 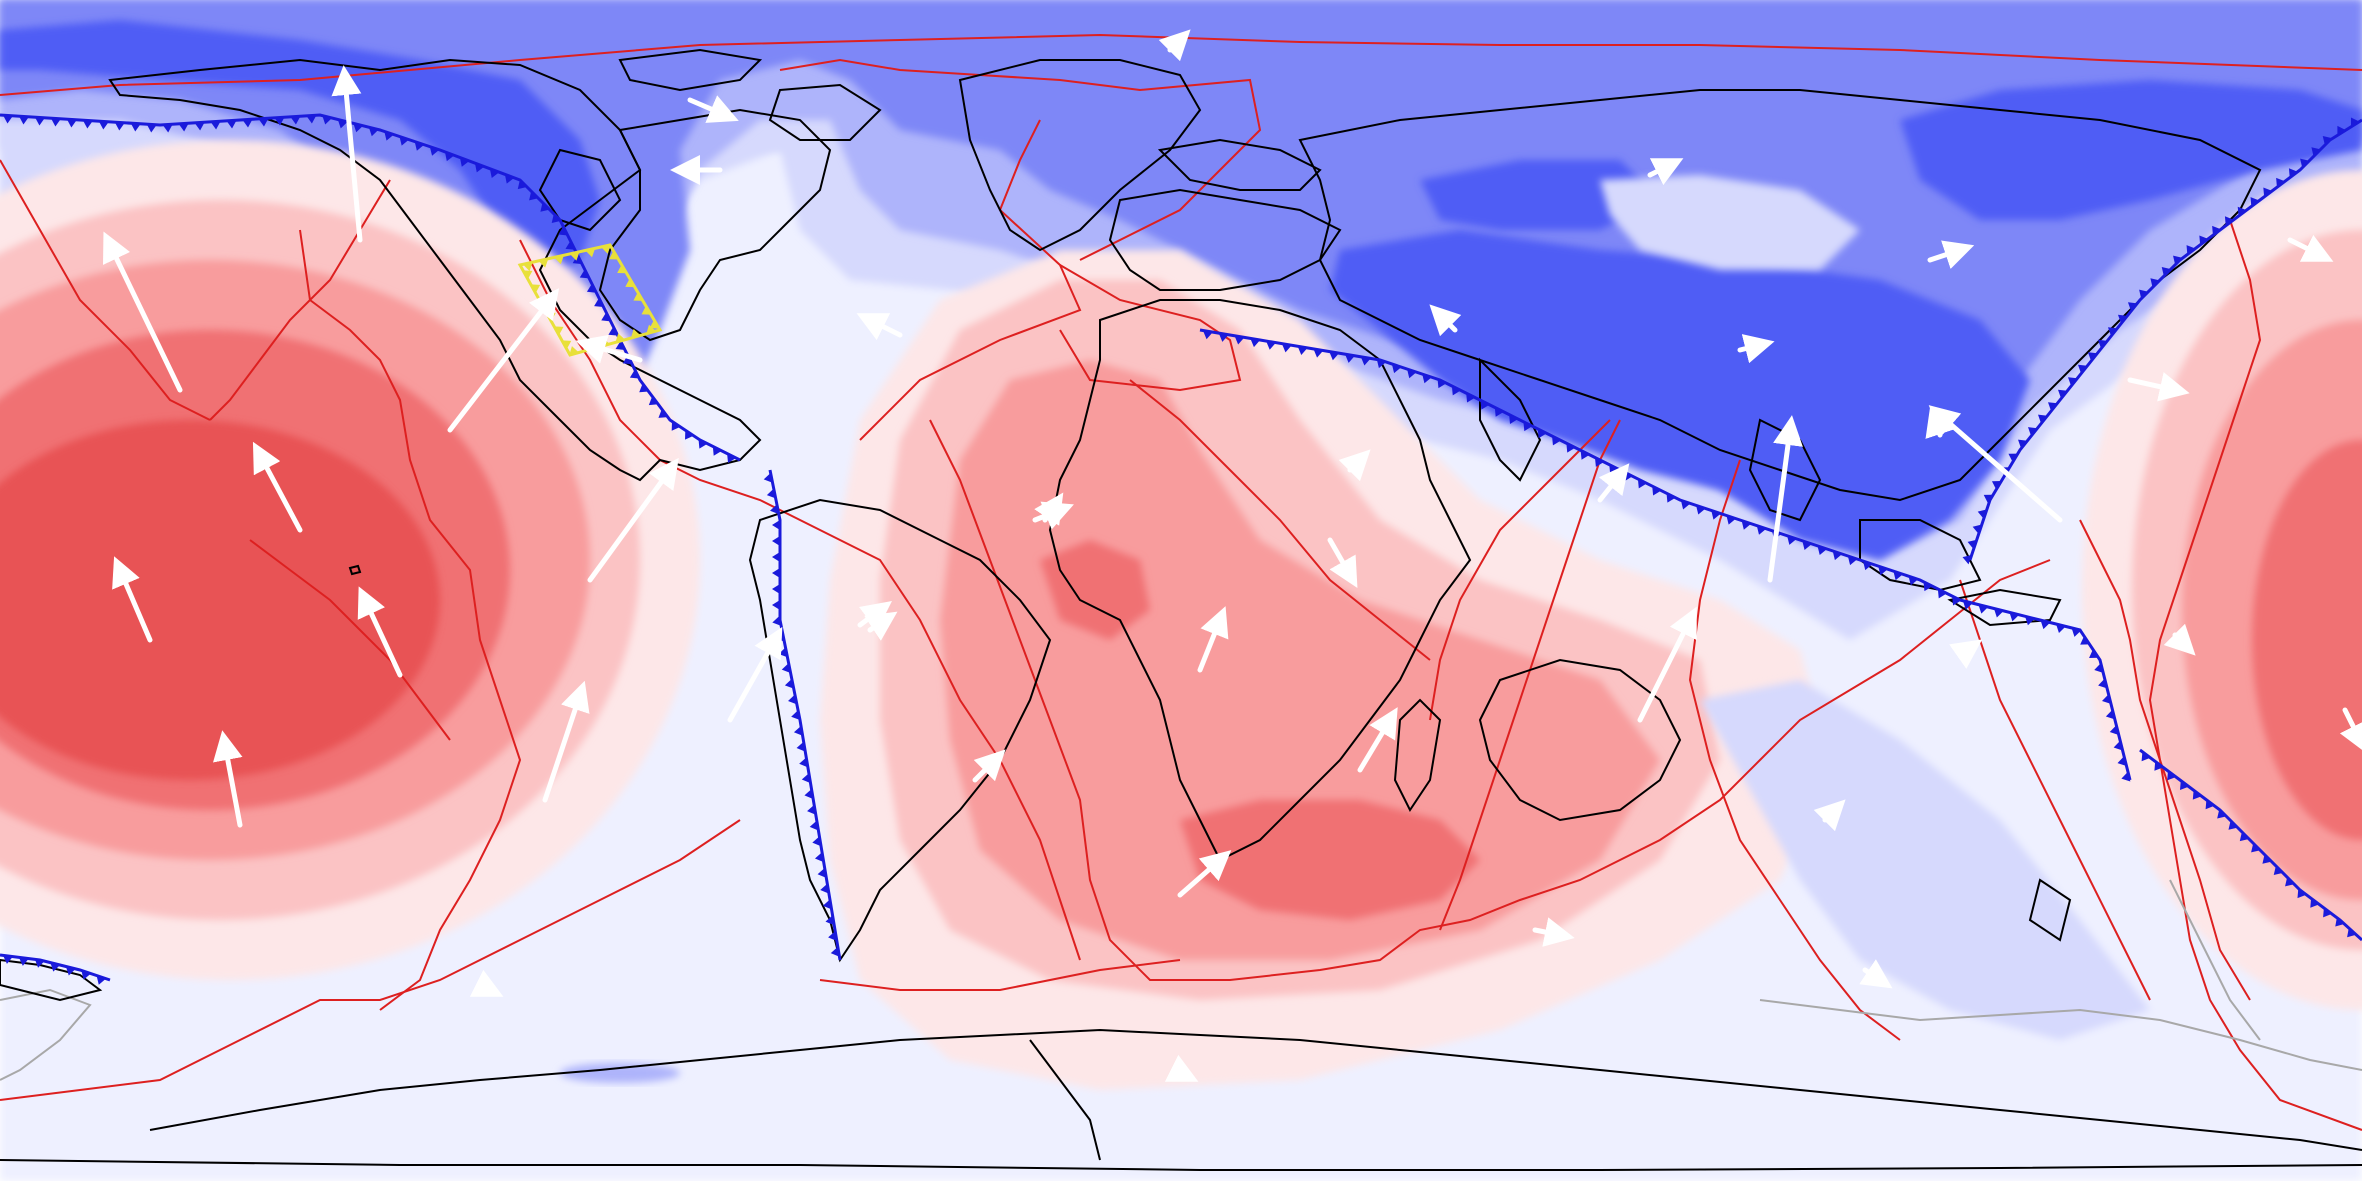 What do you see at coordinates (1925, 860) in the screenshot?
I see `field-south-pale-blue` at bounding box center [1925, 860].